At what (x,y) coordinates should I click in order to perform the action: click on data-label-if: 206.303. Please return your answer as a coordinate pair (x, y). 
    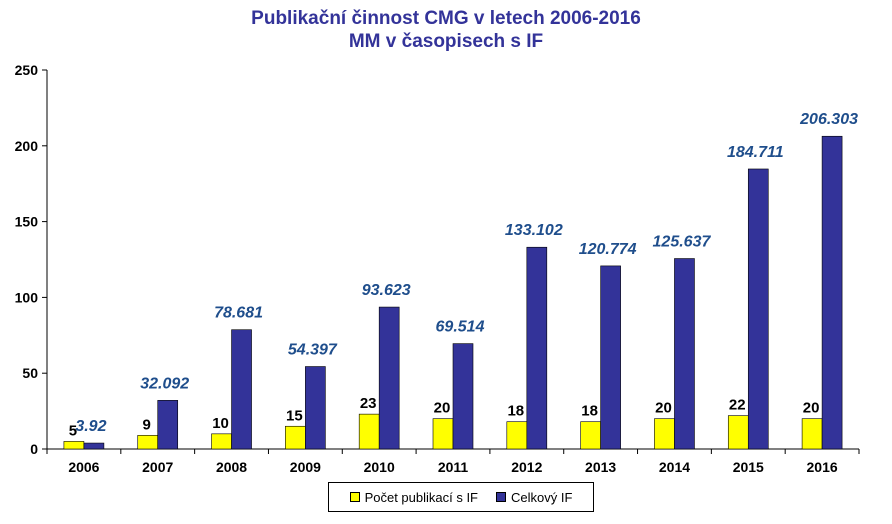
    Looking at the image, I should click on (828, 119).